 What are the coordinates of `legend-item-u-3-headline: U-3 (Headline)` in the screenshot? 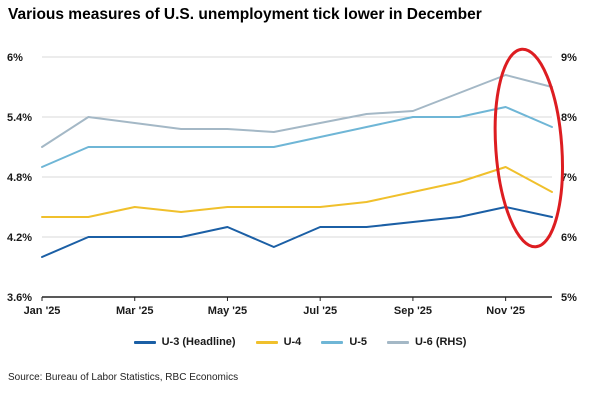 It's located at (184, 342).